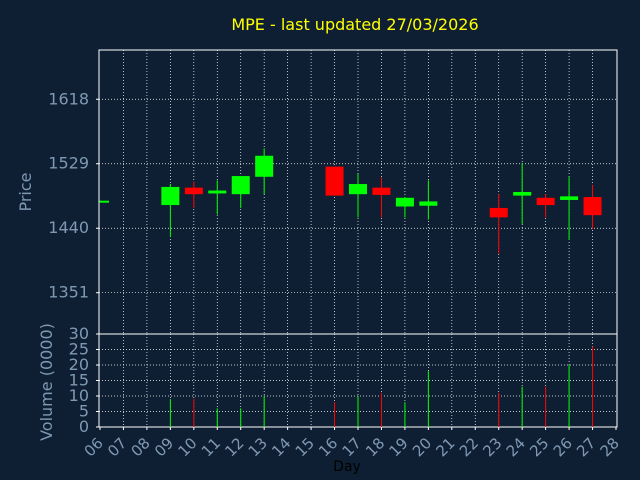 The image size is (640, 480). Describe the element at coordinates (211, 447) in the screenshot. I see `x-tick-label: 11` at that location.